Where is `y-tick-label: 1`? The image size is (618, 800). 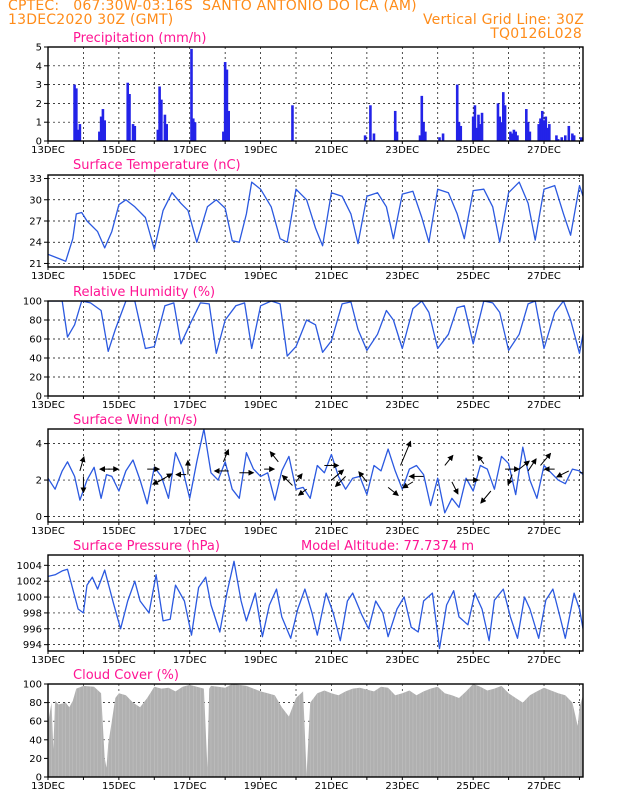 y-tick-label: 1 is located at coordinates (39, 123).